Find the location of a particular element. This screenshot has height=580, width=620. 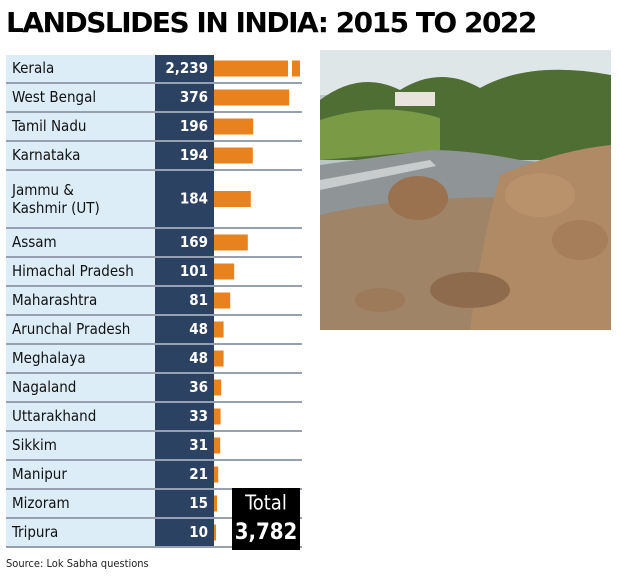

category-label: Tamil Nadu is located at coordinates (48, 126).